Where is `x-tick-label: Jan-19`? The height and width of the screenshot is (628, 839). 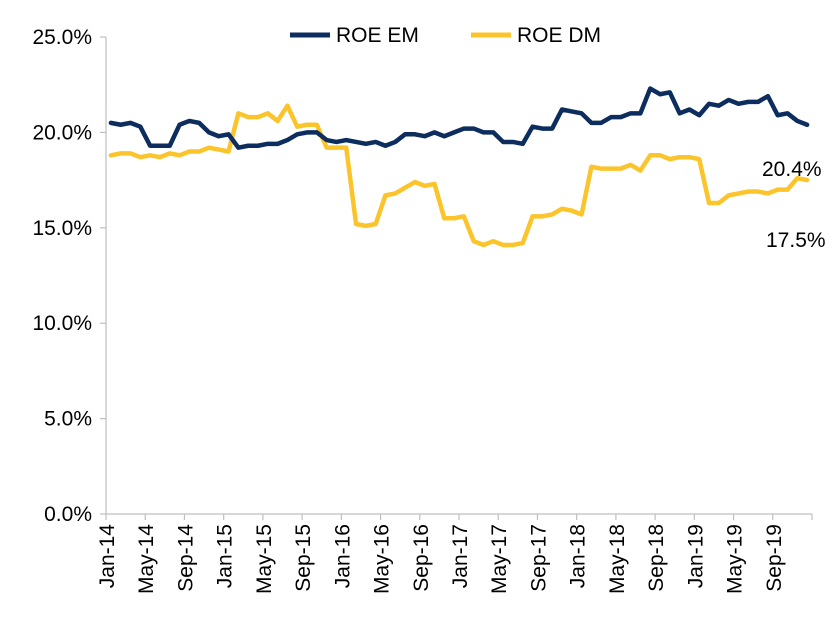
x-tick-label: Jan-19 is located at coordinates (695, 556).